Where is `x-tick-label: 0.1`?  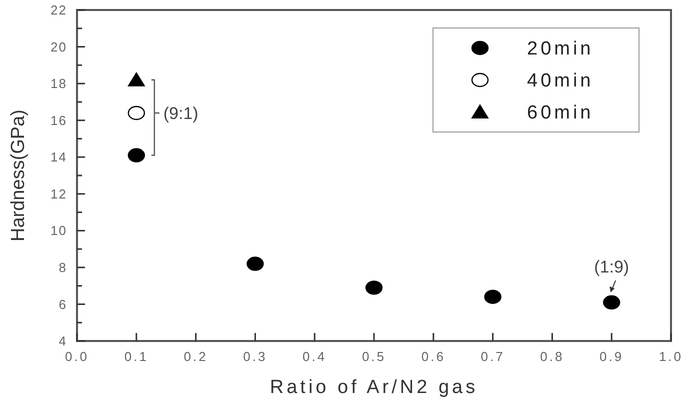 x-tick-label: 0.1 is located at coordinates (136, 356).